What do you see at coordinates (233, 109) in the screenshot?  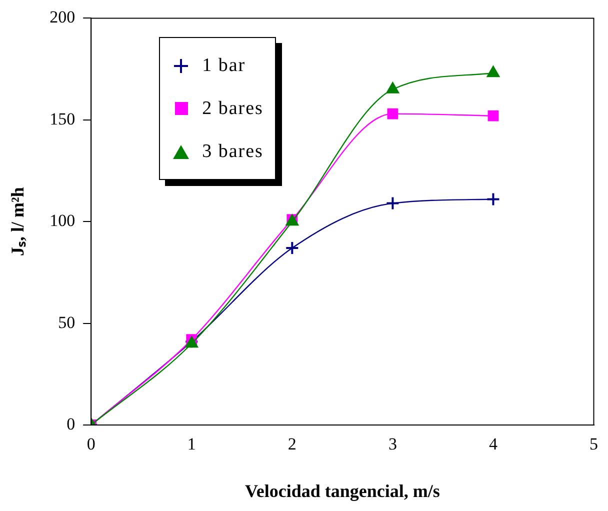 I see `legend-label: 2 bares` at bounding box center [233, 109].